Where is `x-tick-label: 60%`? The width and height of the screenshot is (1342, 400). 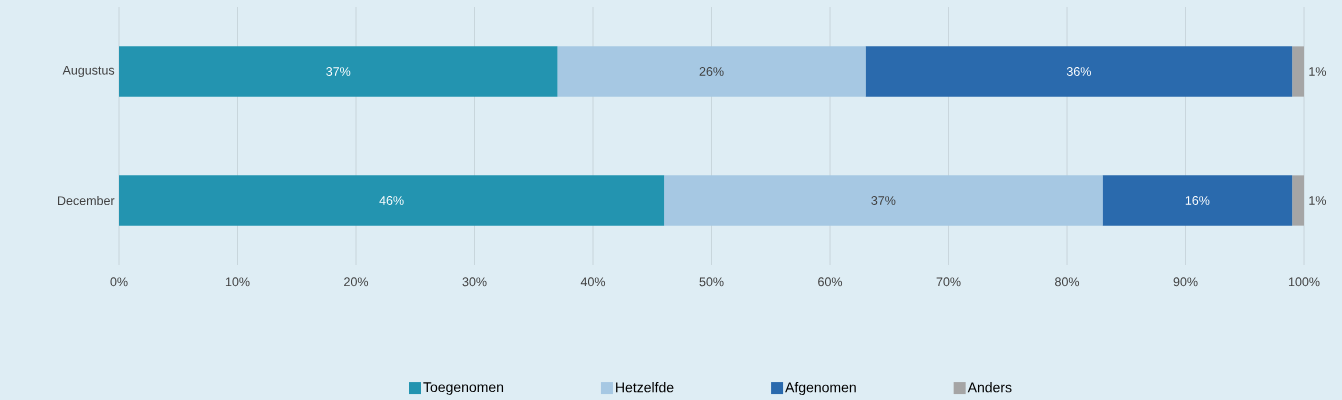
x-tick-label: 60% is located at coordinates (830, 282).